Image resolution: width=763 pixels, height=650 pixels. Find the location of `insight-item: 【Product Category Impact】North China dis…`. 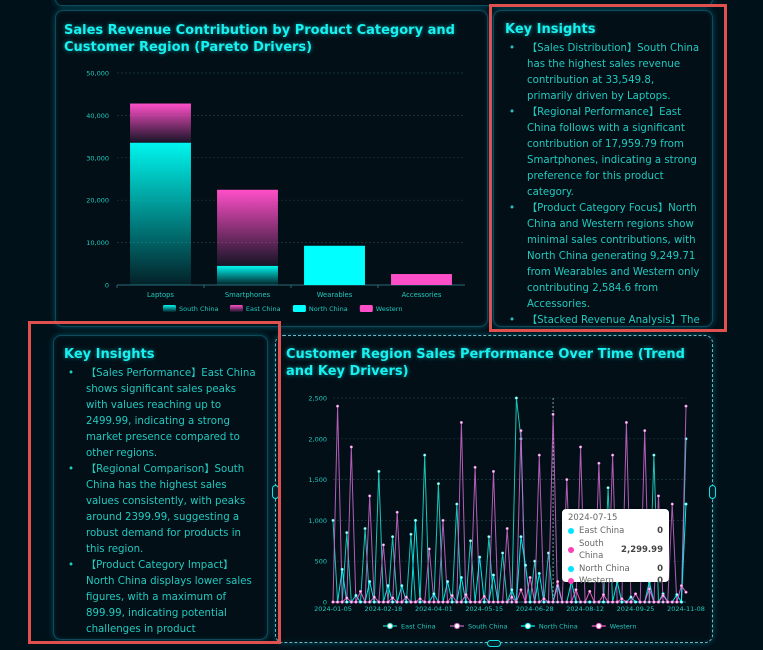

insight-item: 【Product Category Impact】North China dis… is located at coordinates (160, 598).